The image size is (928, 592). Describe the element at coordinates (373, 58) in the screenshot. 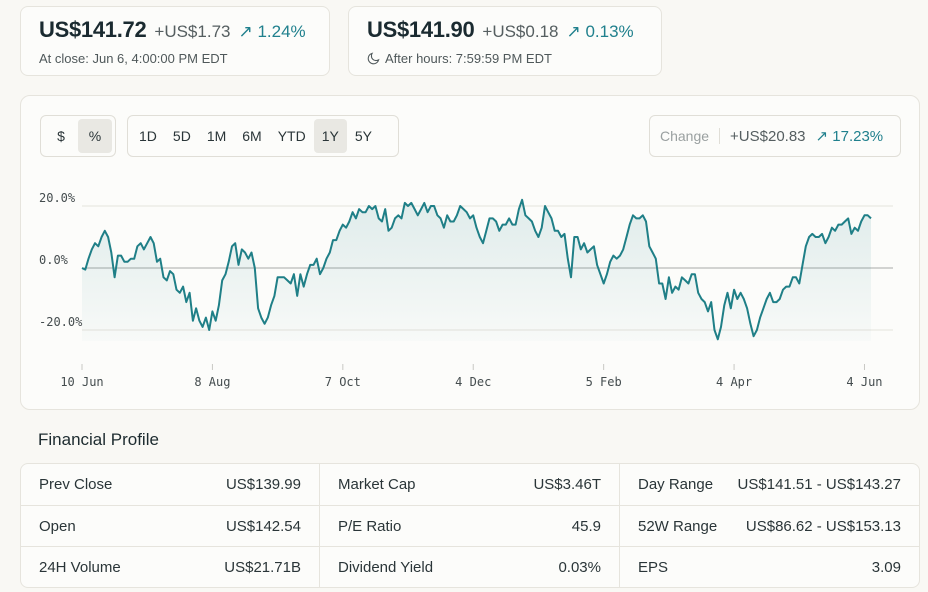

I see `moon-icon` at that location.